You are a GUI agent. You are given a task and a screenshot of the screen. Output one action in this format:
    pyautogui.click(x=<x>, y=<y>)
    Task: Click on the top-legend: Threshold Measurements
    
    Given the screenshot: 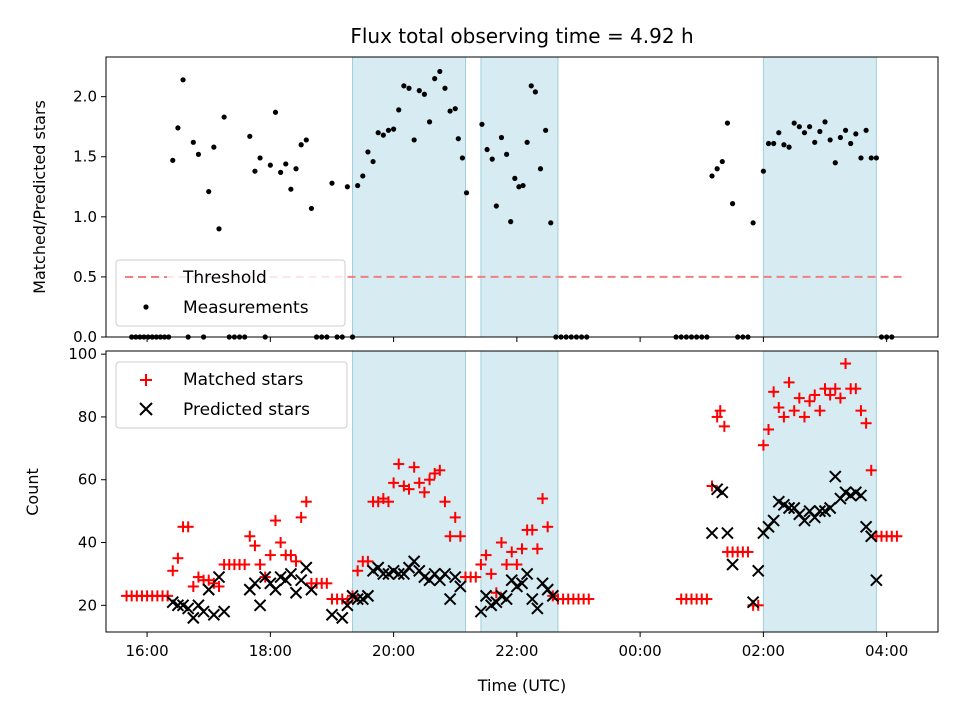 What is the action you would take?
    pyautogui.click(x=230, y=293)
    